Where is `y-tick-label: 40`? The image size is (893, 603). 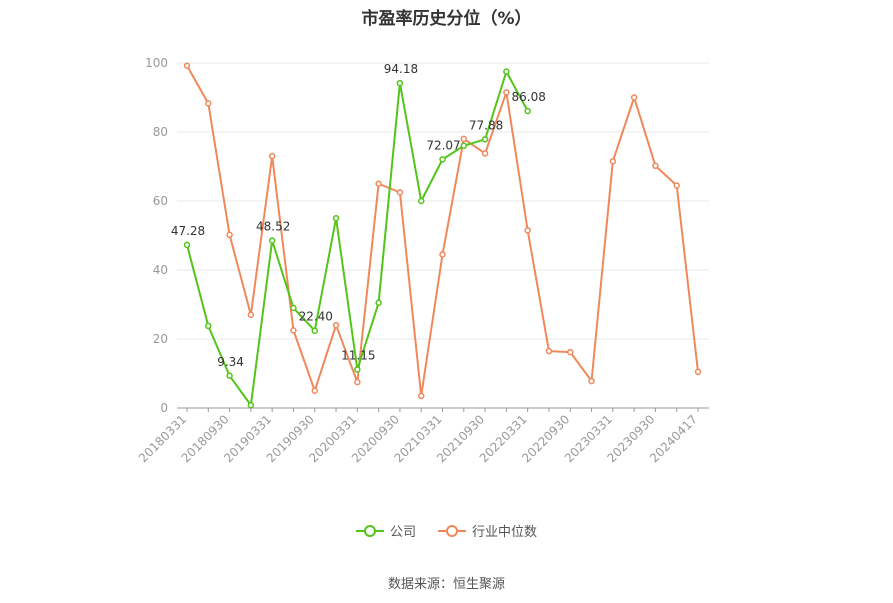 y-tick-label: 40 is located at coordinates (160, 270).